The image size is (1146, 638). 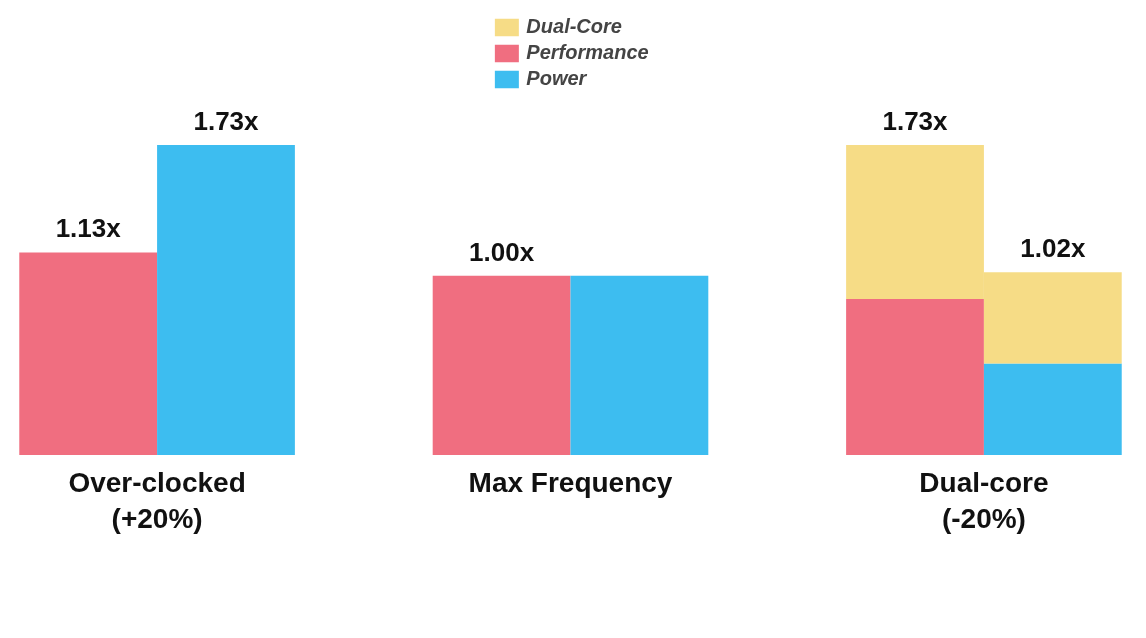 What do you see at coordinates (226, 120) in the screenshot?
I see `data-label: 1.73x` at bounding box center [226, 120].